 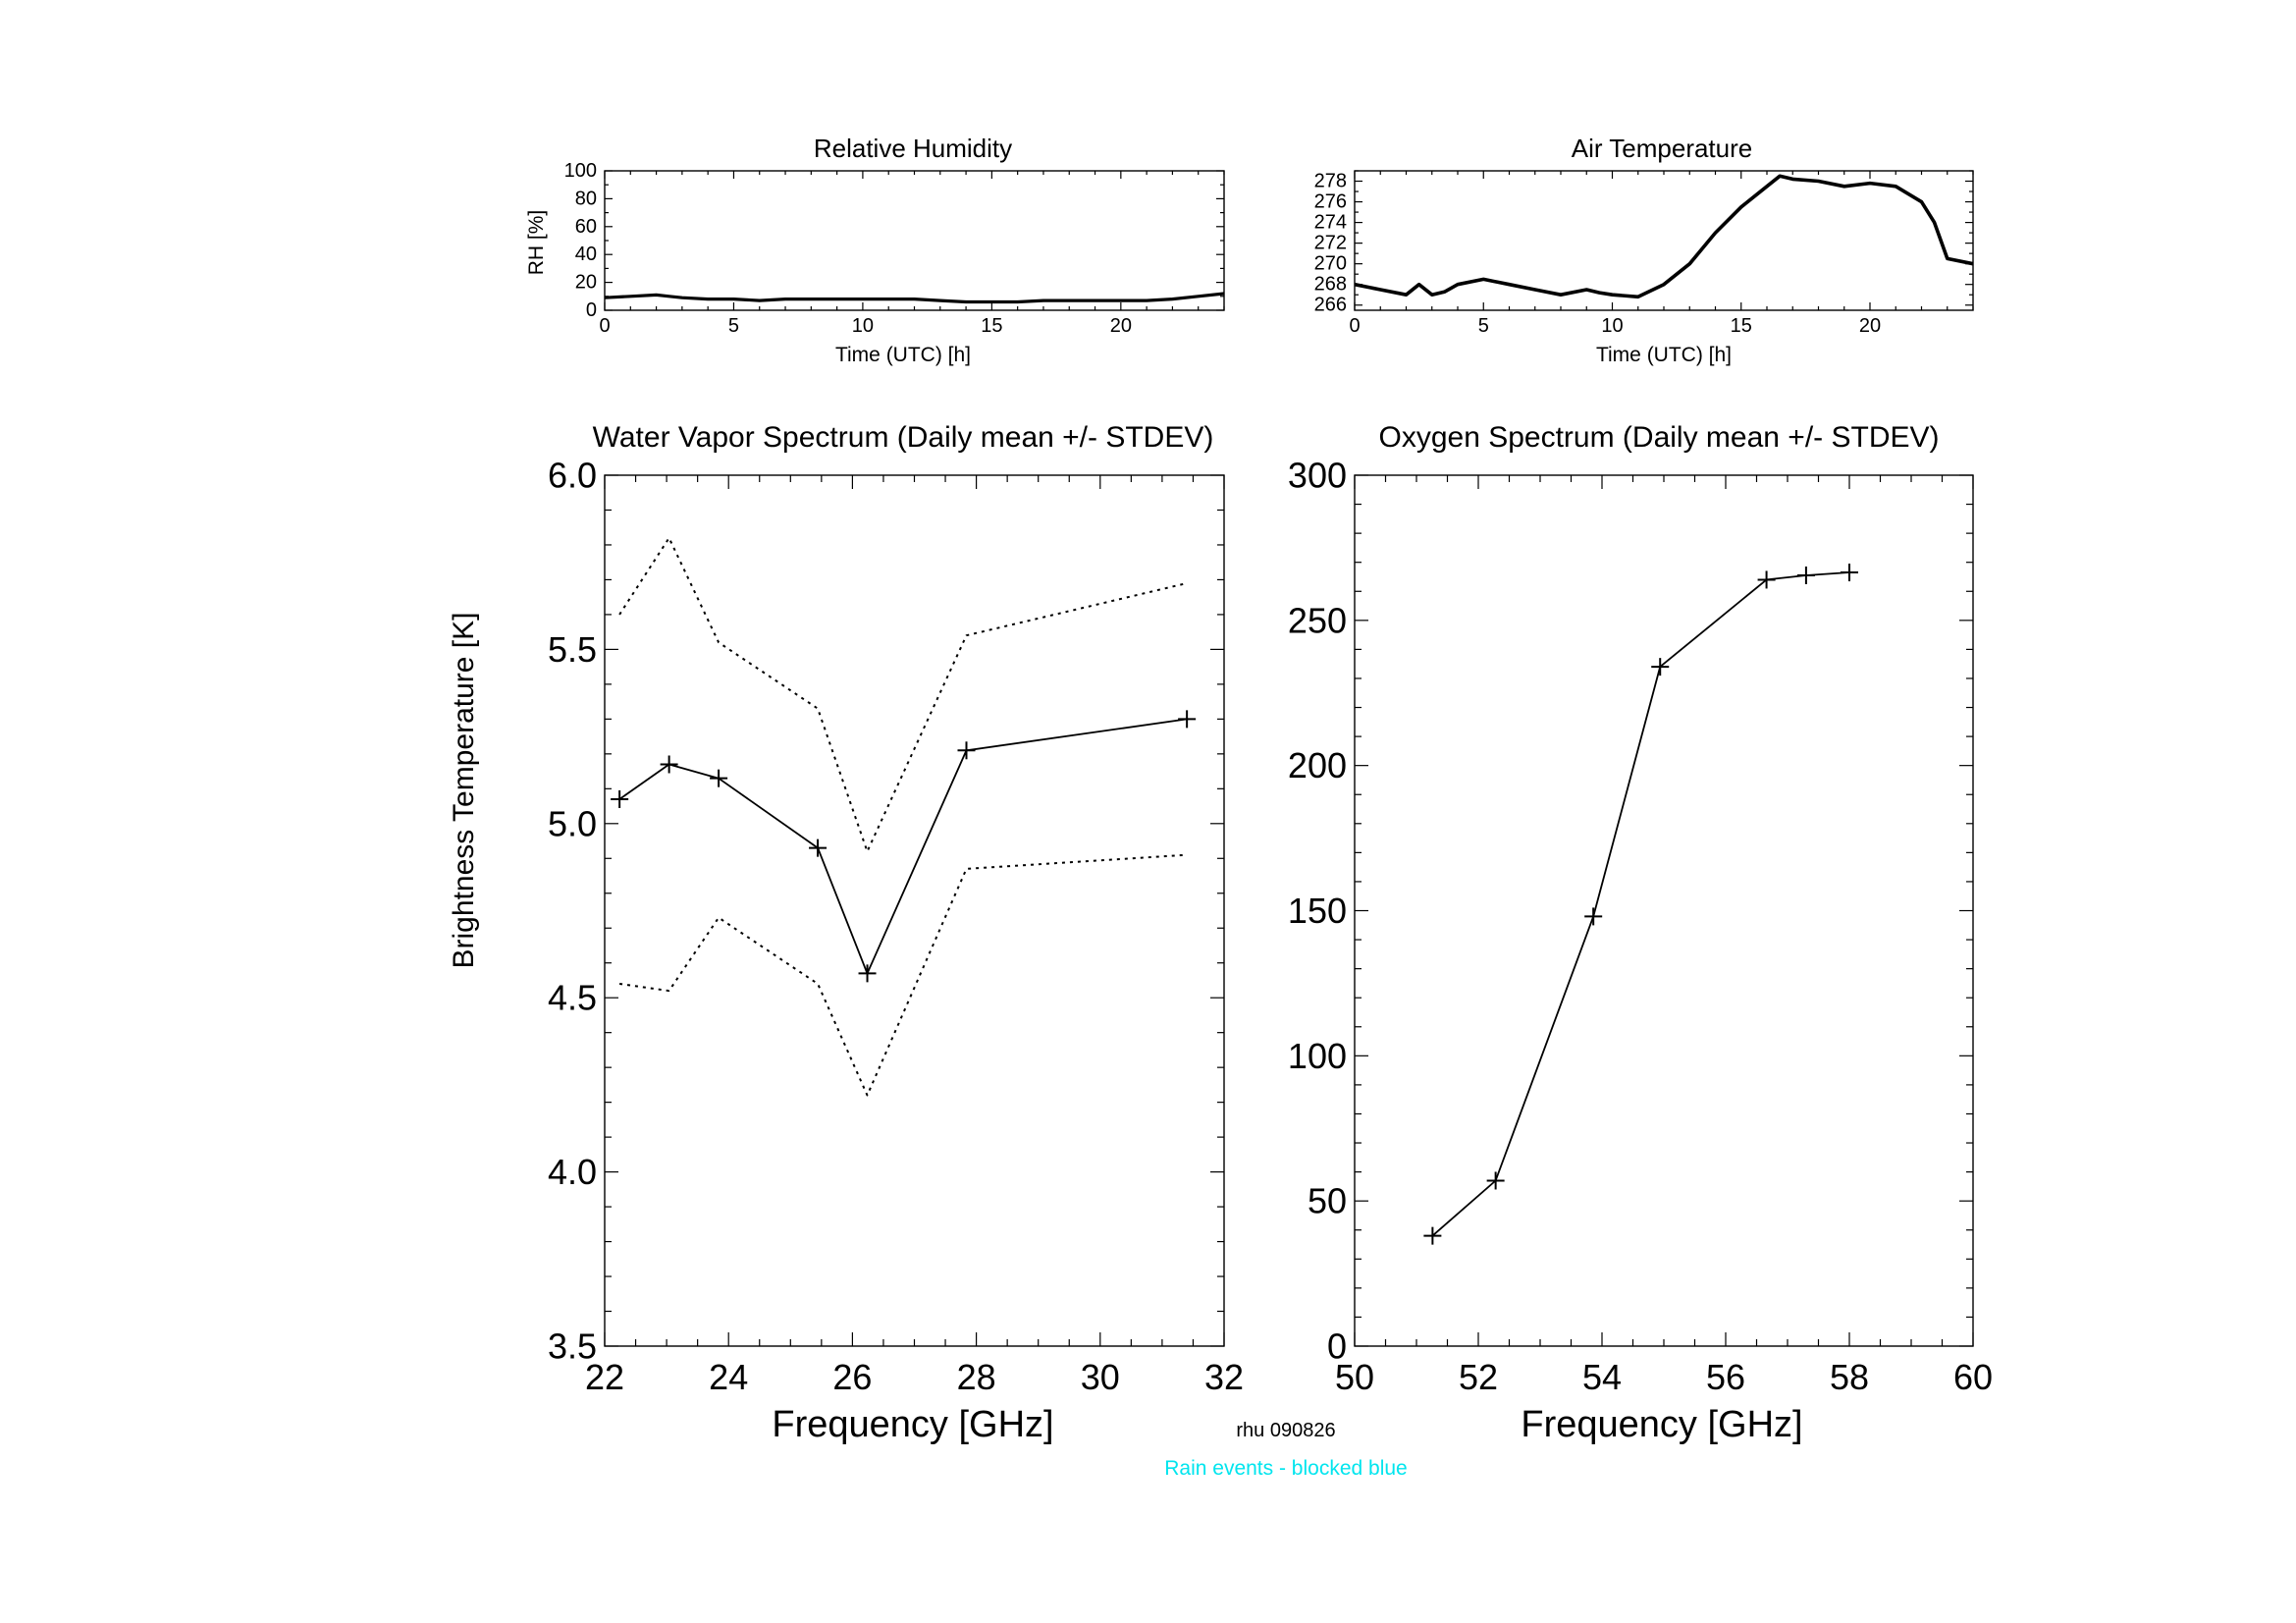 What do you see at coordinates (1121, 326) in the screenshot?
I see `rh-x-tick-label: 20` at bounding box center [1121, 326].